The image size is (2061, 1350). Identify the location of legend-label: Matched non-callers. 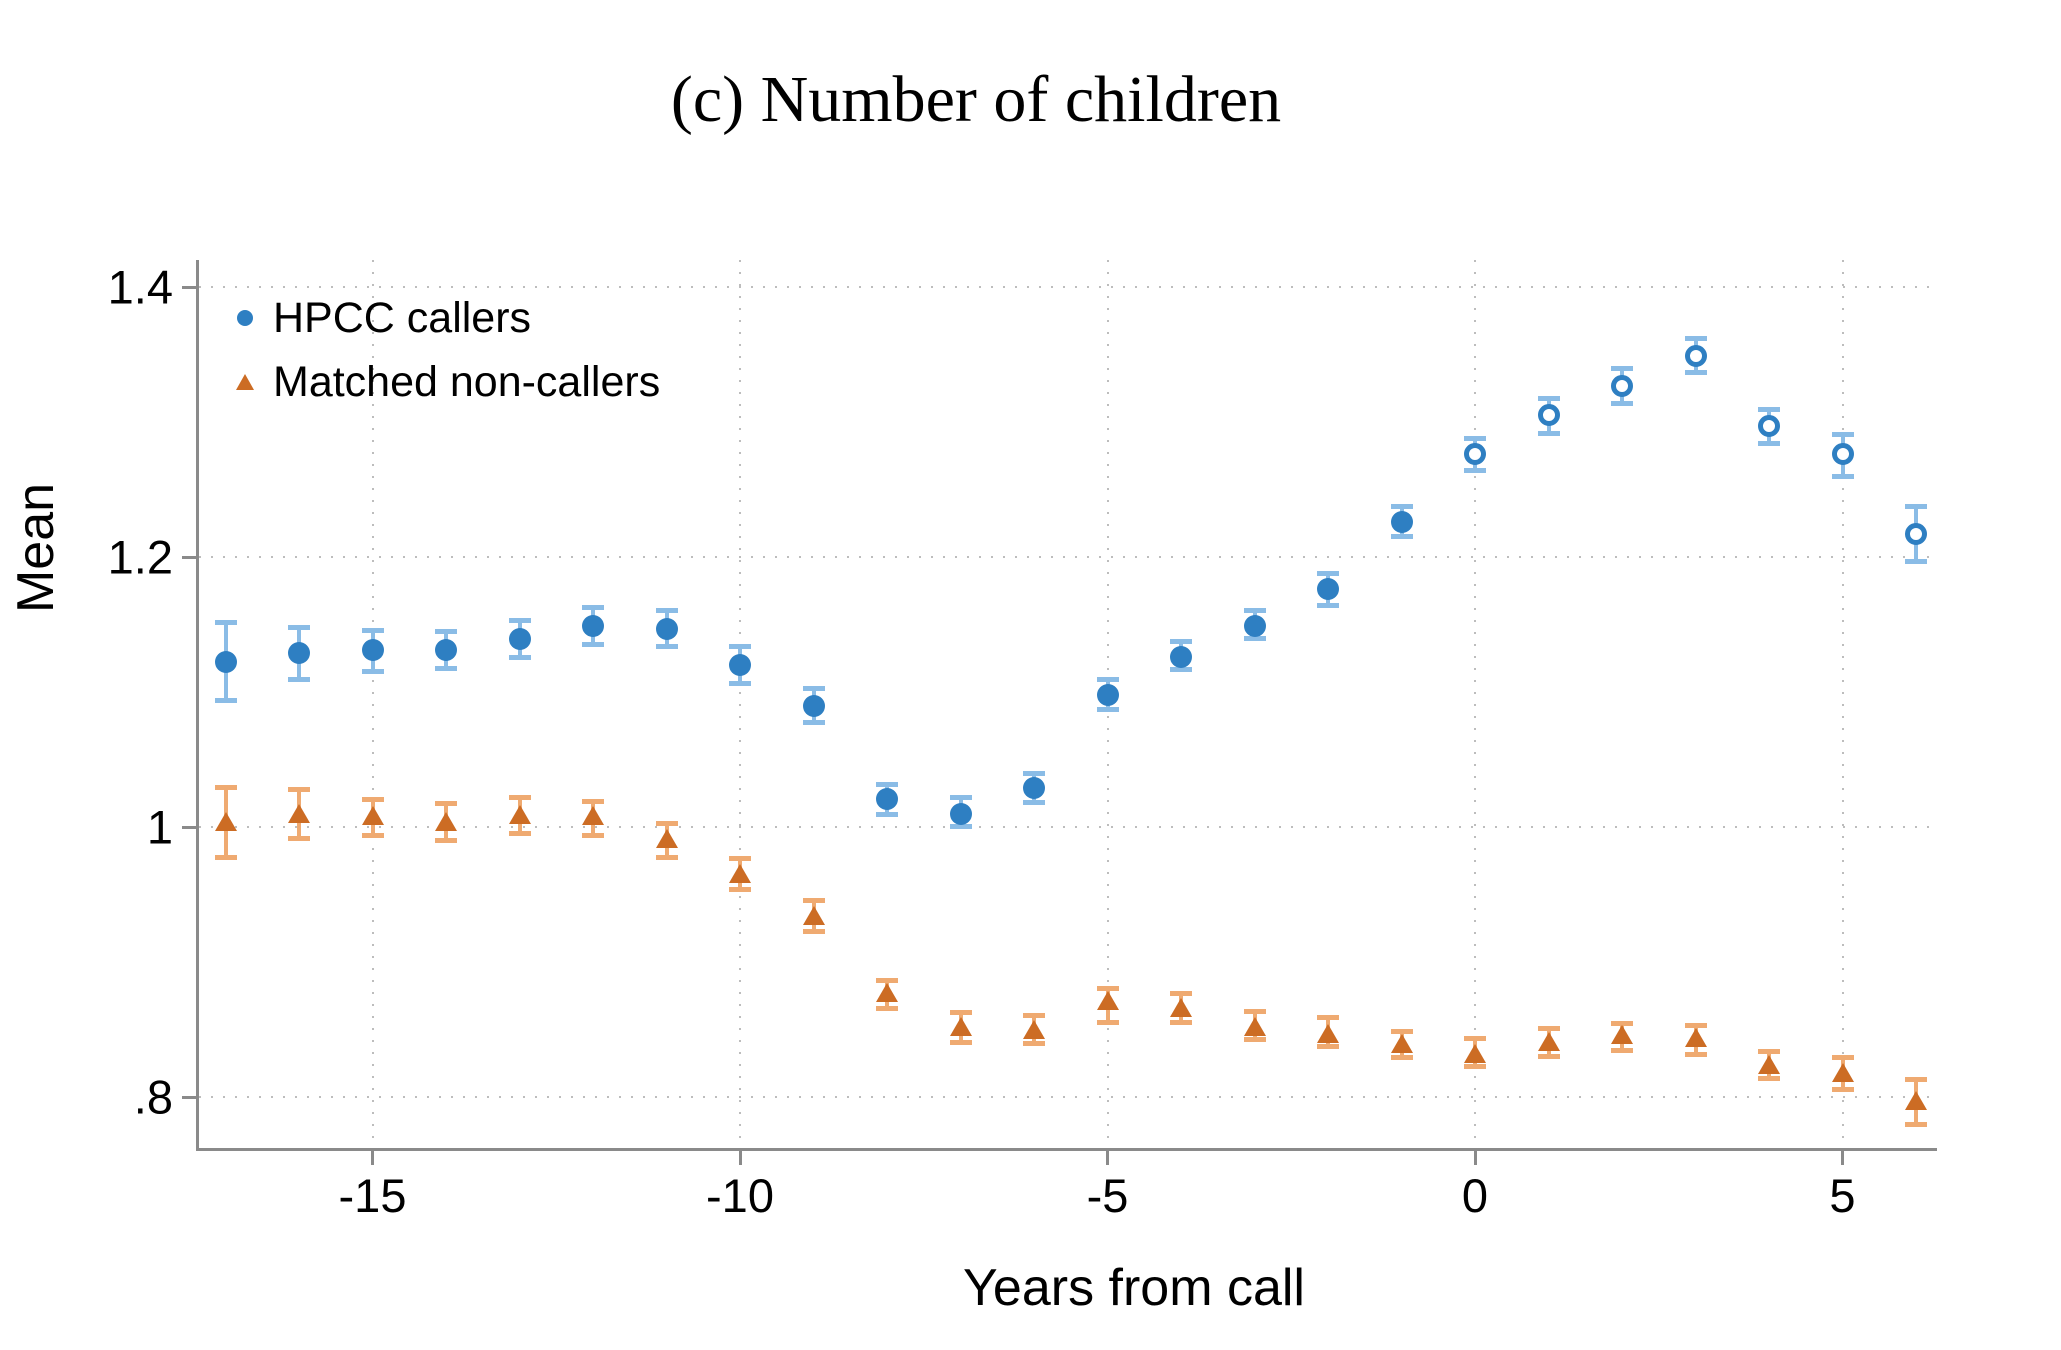
(467, 381).